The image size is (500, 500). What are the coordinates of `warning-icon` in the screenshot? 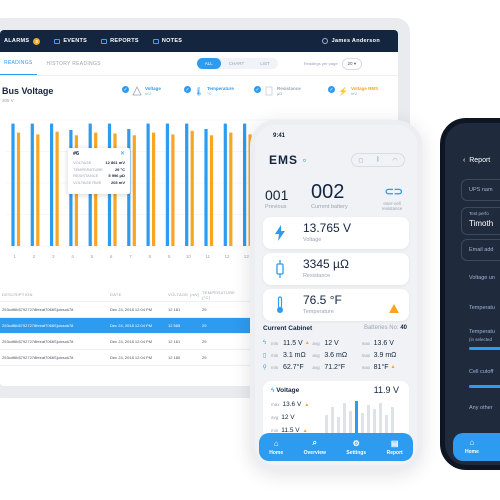 It's located at (137, 91).